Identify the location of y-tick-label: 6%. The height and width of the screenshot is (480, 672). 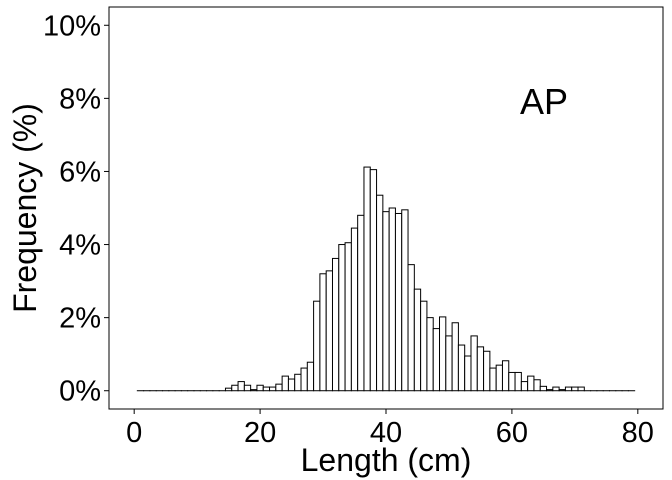
(80, 172).